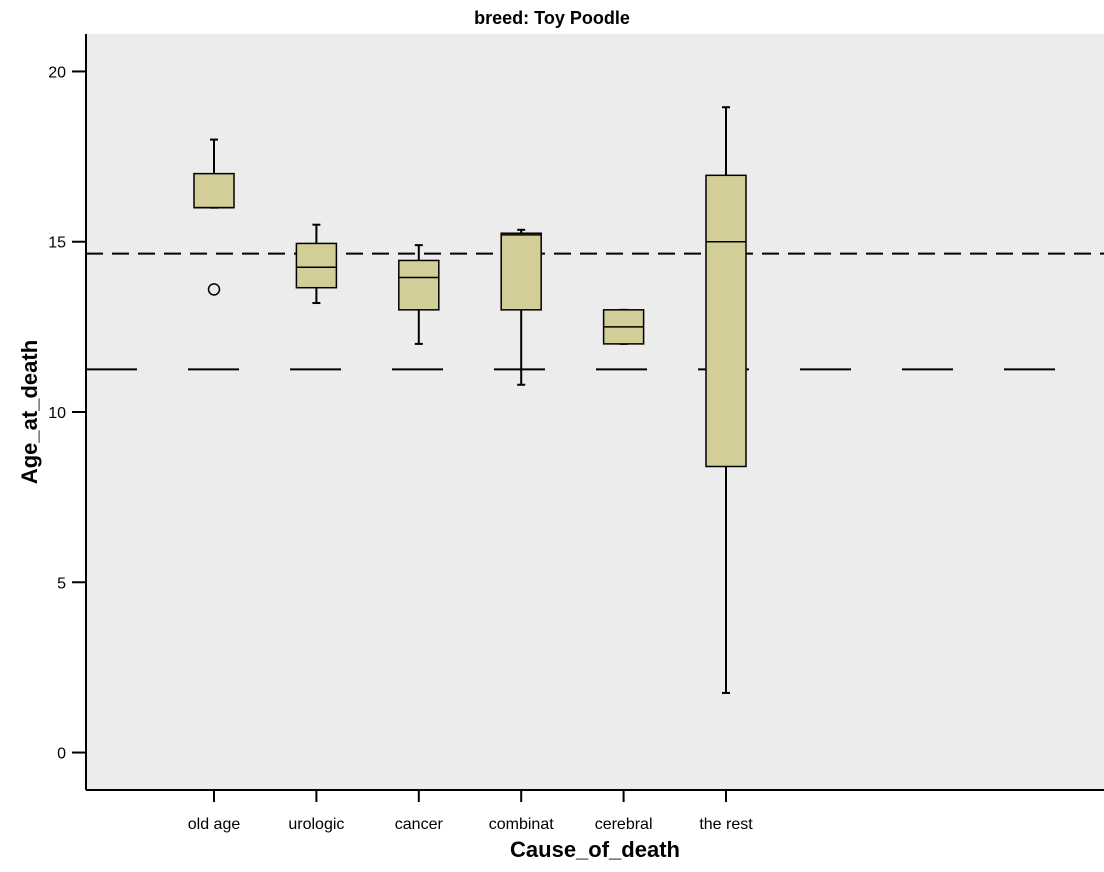 The width and height of the screenshot is (1104, 872). I want to click on x-tick-label: combinat, so click(521, 824).